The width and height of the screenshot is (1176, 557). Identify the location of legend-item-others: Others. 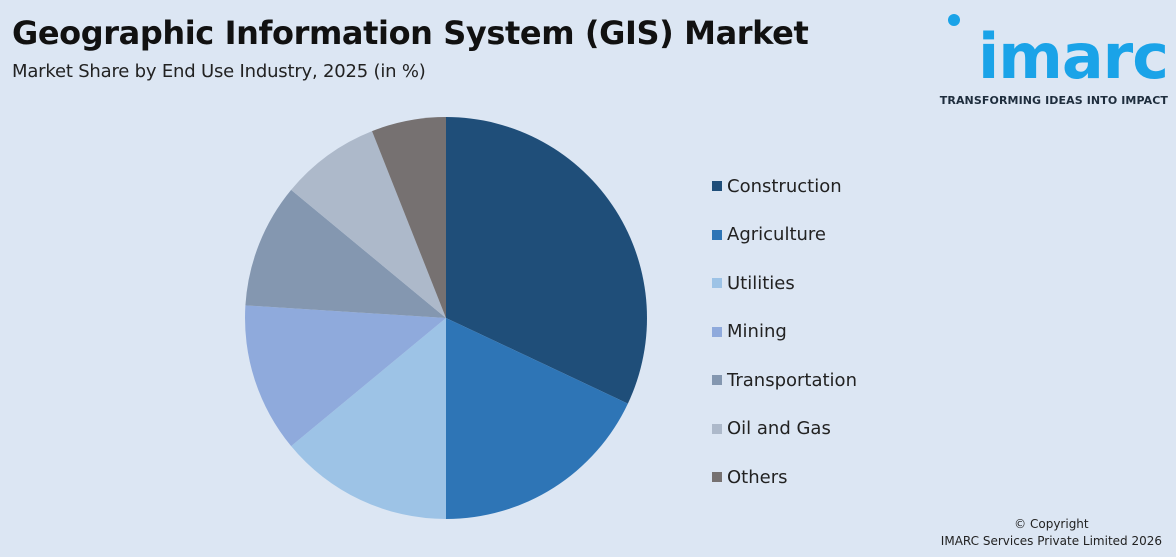
(784, 477).